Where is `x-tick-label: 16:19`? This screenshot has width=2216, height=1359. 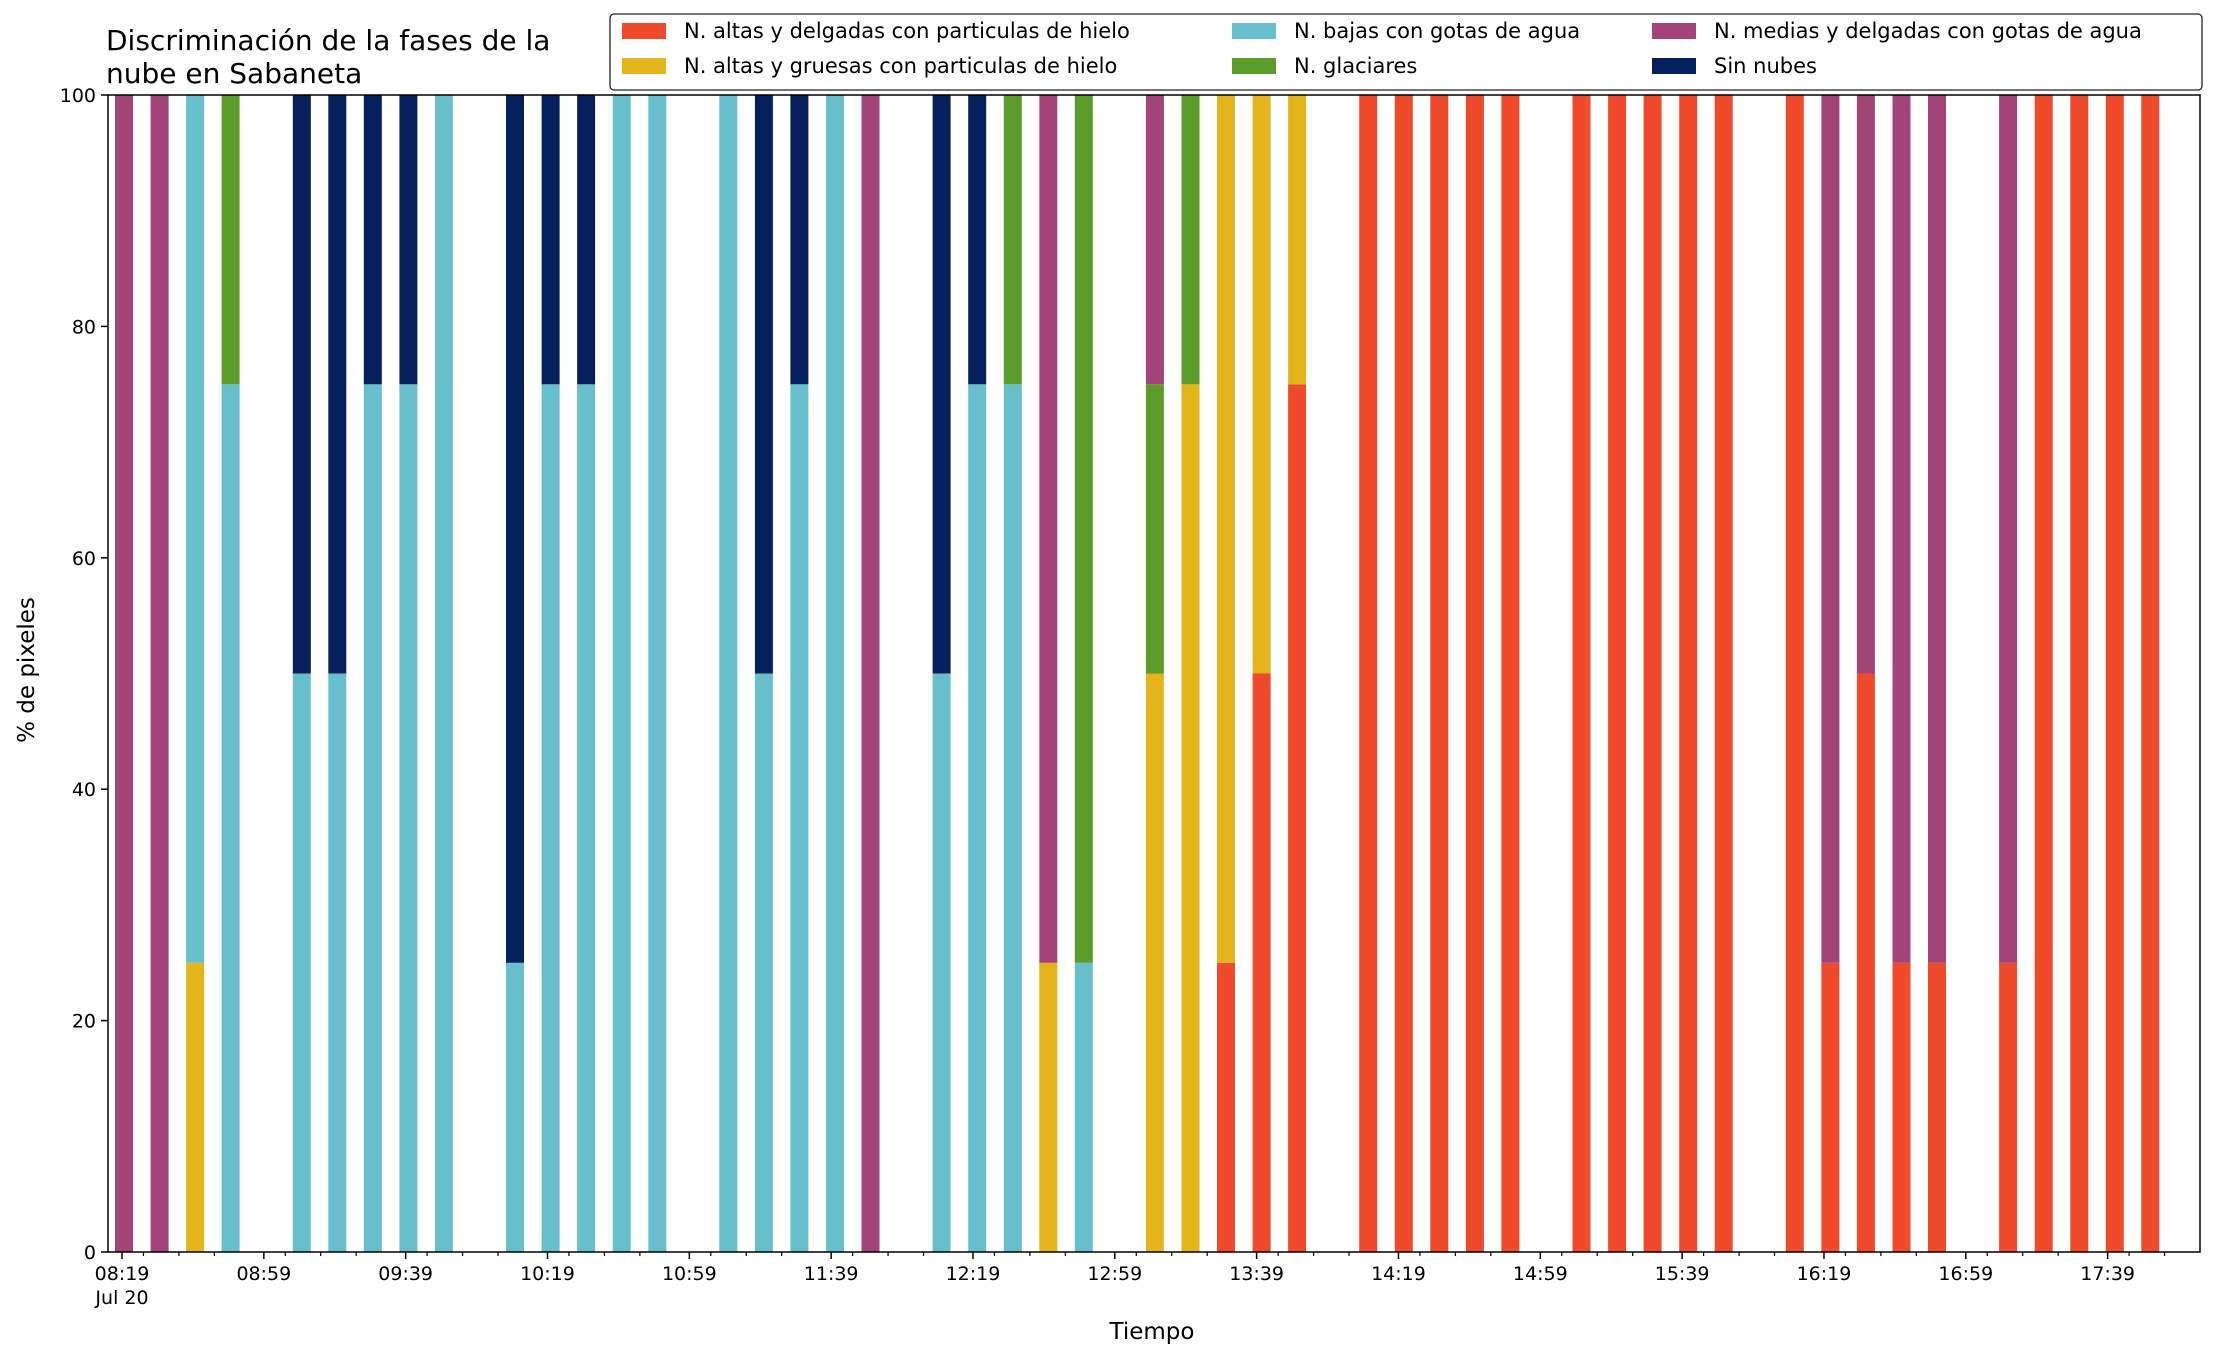 x-tick-label: 16:19 is located at coordinates (1824, 1274).